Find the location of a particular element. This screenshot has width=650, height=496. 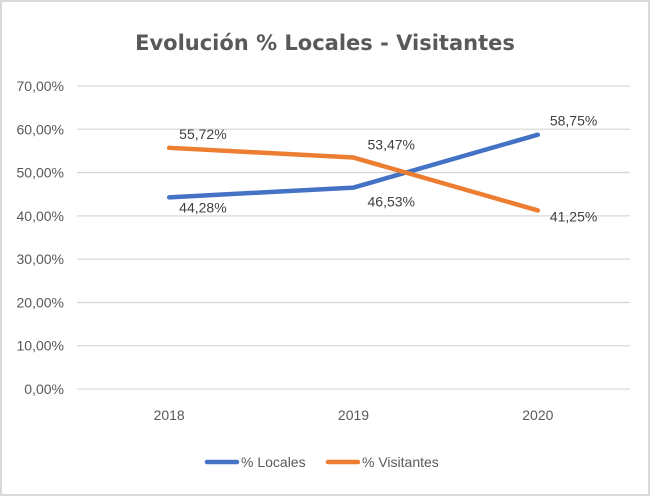

x-tick-label: 2020 is located at coordinates (537, 415).